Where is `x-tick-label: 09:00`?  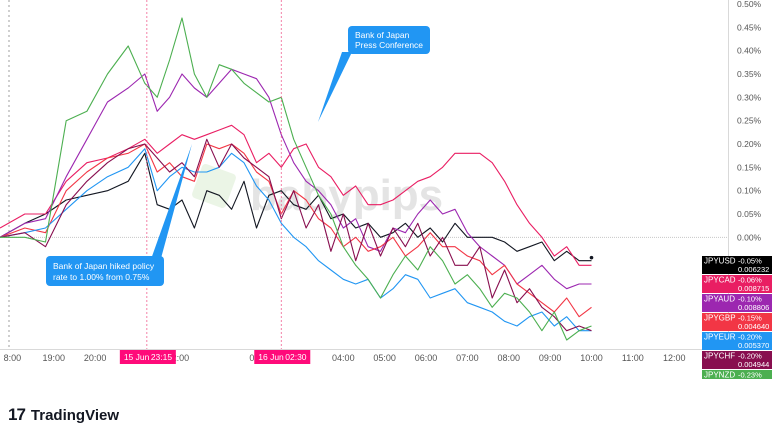
x-tick-label: 09:00 is located at coordinates (550, 358).